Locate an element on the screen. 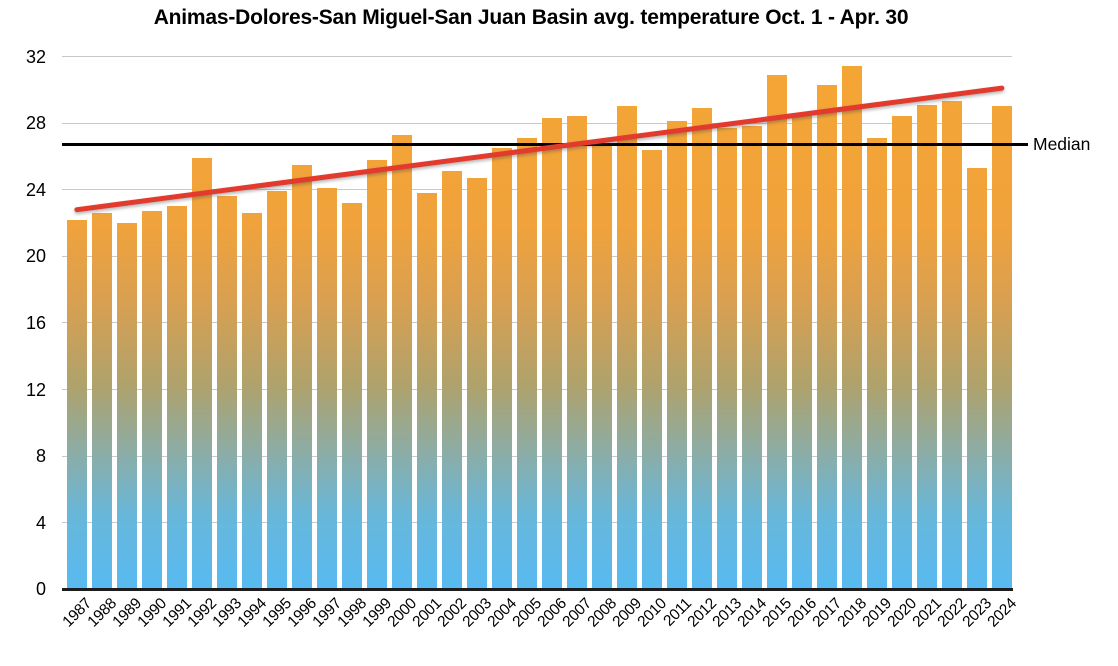 Image resolution: width=1118 pixels, height=666 pixels. y-tick-label-20: 20 is located at coordinates (35, 256).